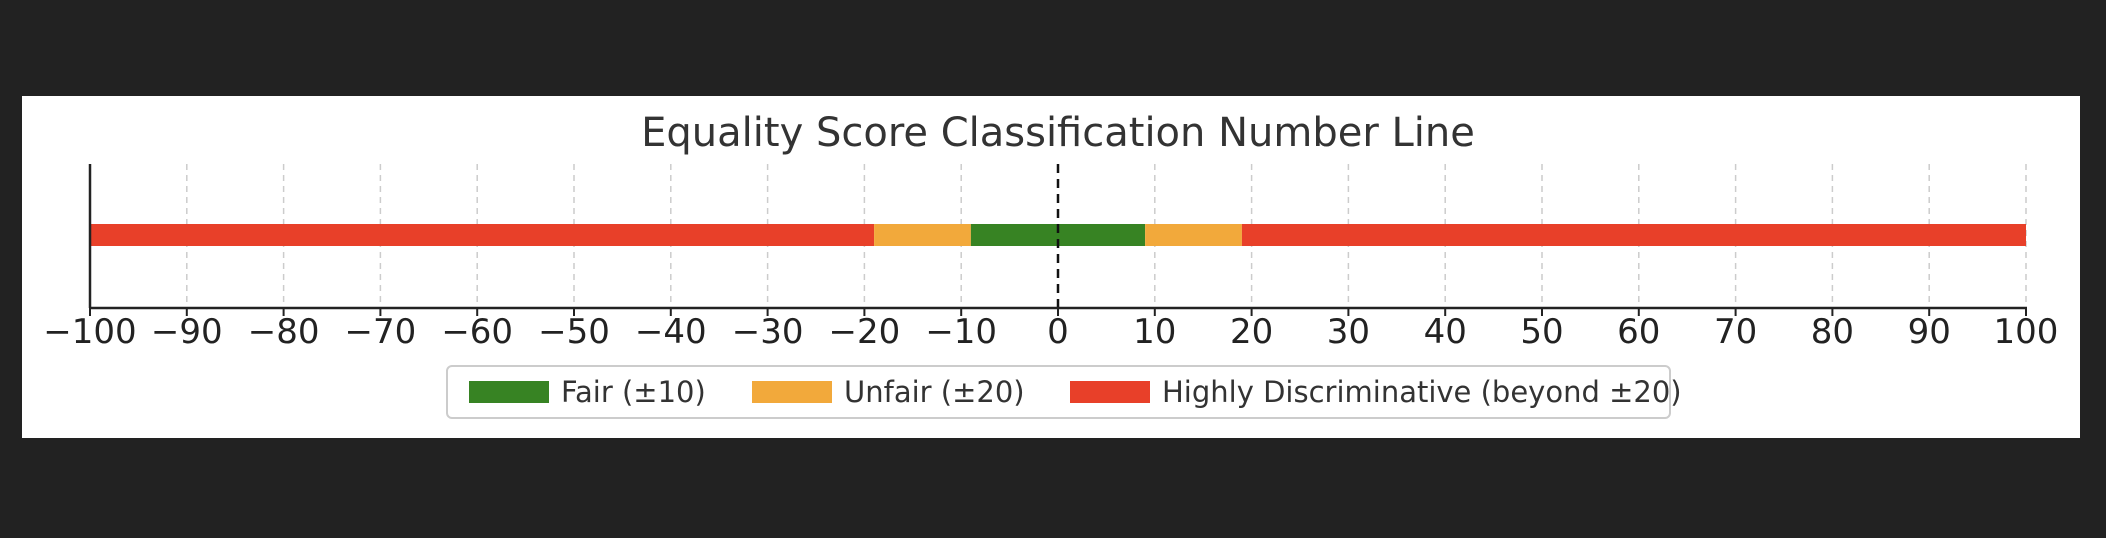 The image size is (2106, 538). I want to click on x-tick-label: −20, so click(865, 332).